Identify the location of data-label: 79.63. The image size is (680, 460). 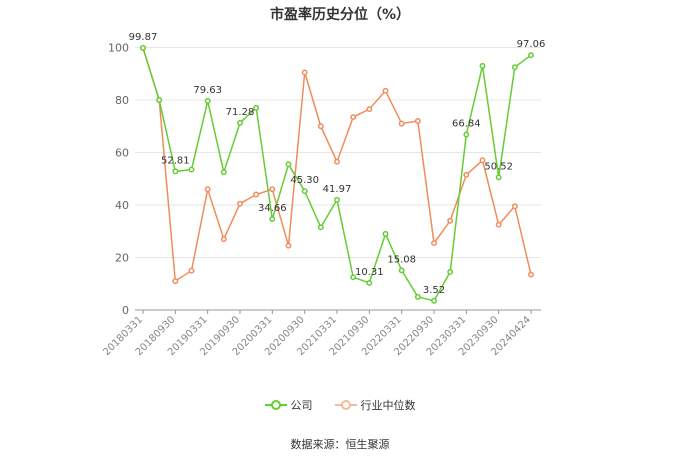
(207, 90).